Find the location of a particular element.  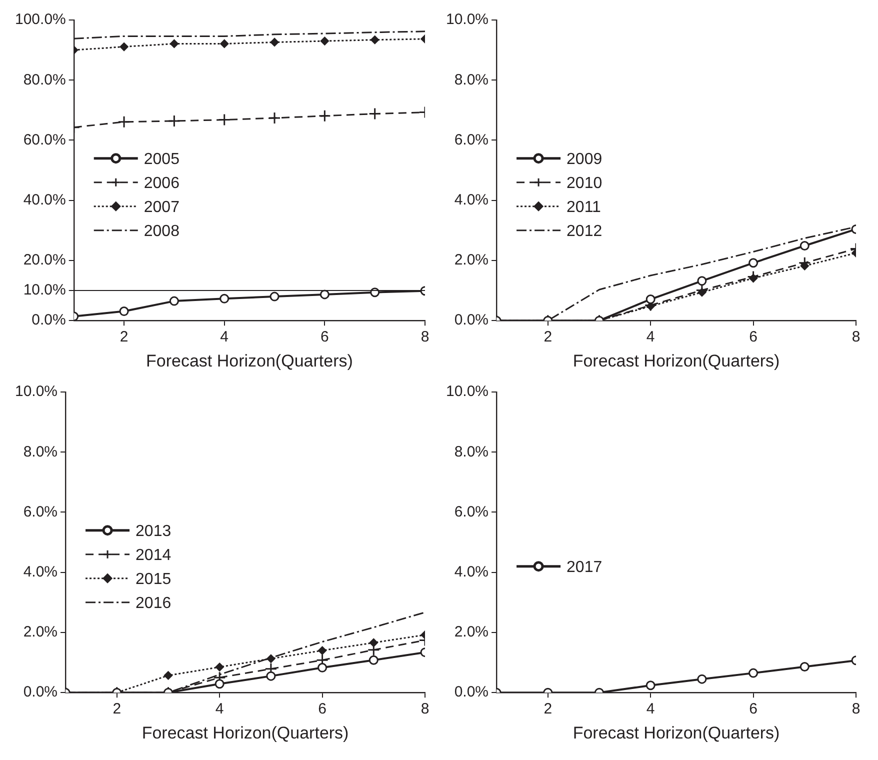

legend-label: 2008 is located at coordinates (162, 231).